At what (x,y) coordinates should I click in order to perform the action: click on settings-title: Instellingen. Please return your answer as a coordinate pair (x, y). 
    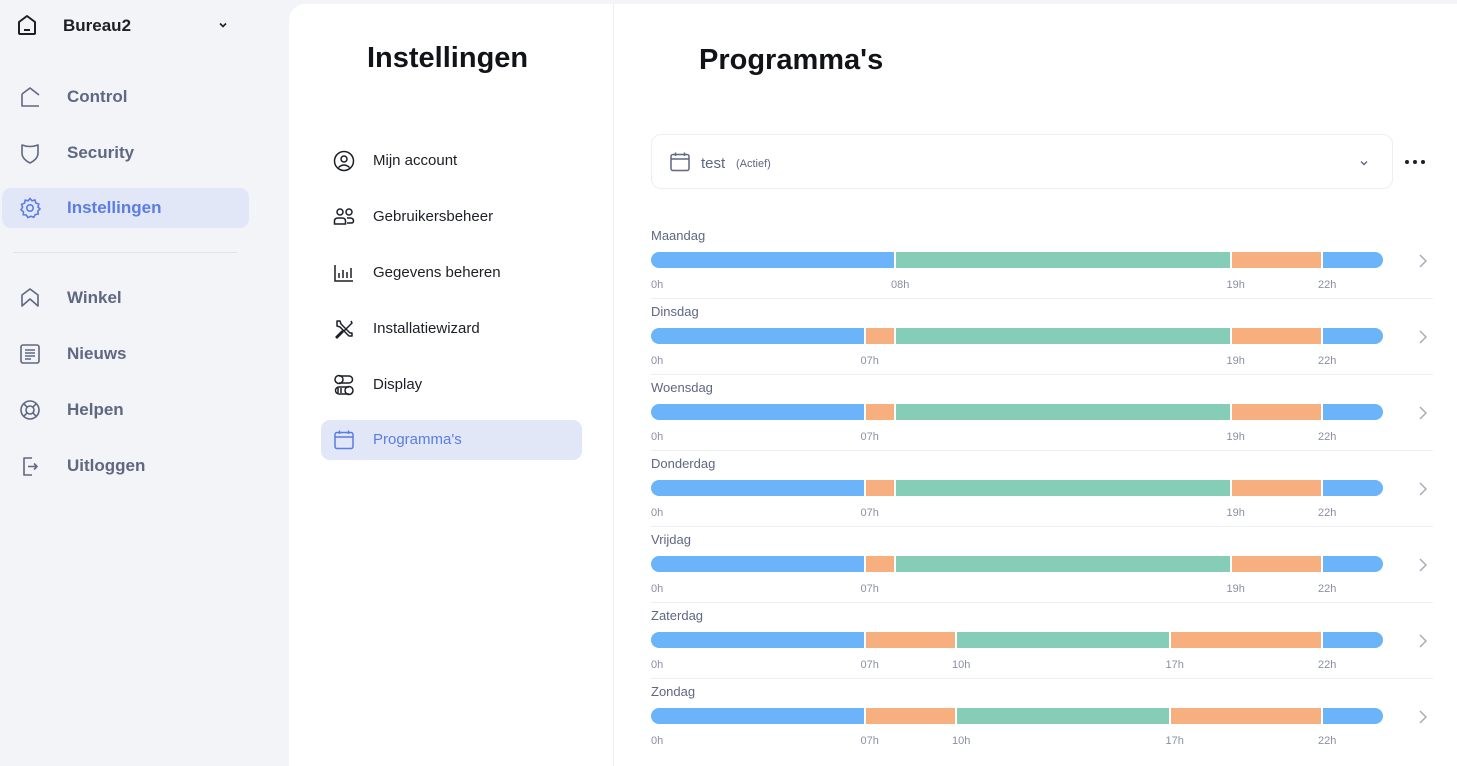
    Looking at the image, I should click on (448, 58).